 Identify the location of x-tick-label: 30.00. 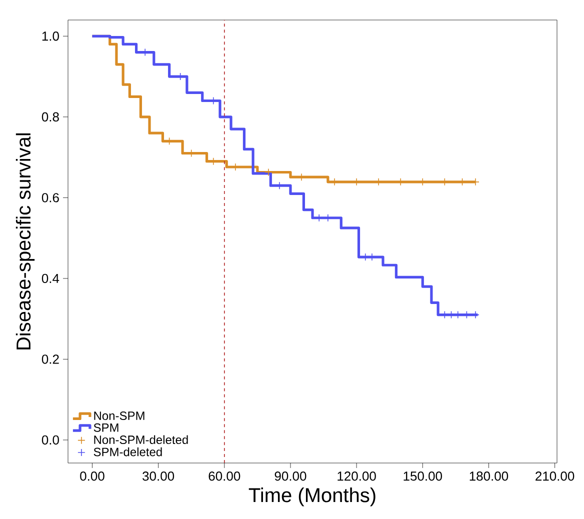
(158, 476).